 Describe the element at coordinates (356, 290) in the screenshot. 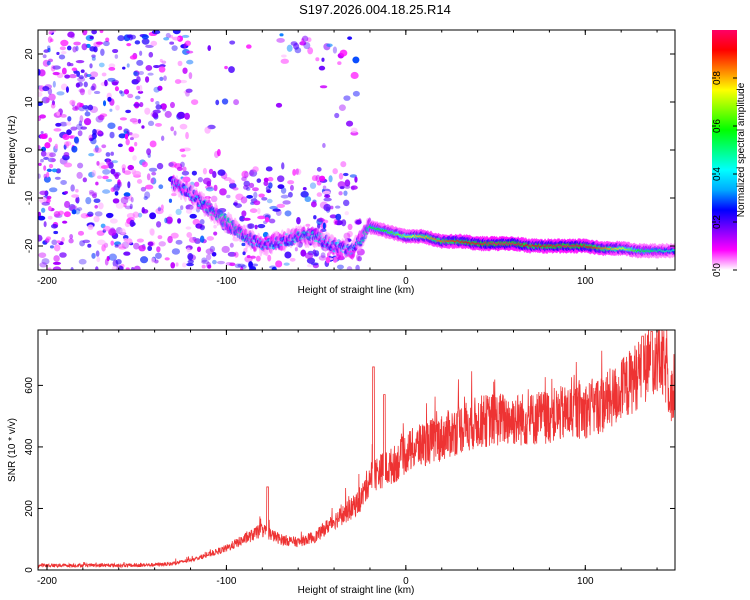

I see `heatmap-x-label: Height of straight line (km)` at that location.